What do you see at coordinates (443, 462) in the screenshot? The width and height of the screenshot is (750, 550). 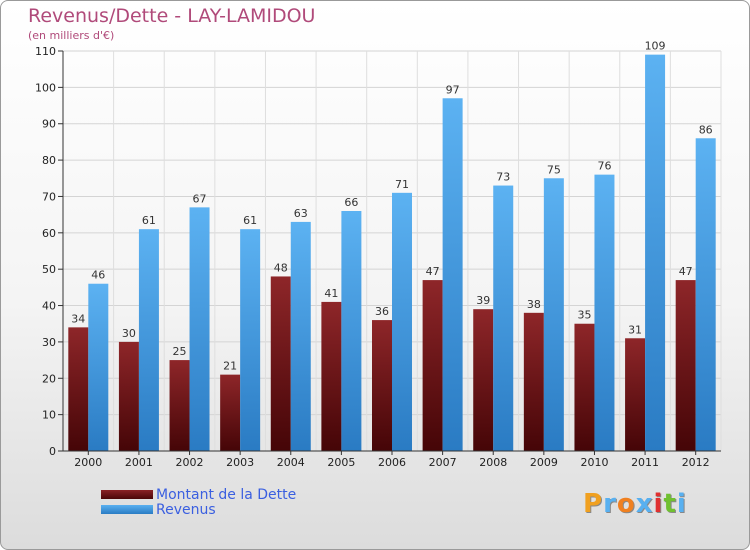 I see `x-tick-label: 2007` at bounding box center [443, 462].